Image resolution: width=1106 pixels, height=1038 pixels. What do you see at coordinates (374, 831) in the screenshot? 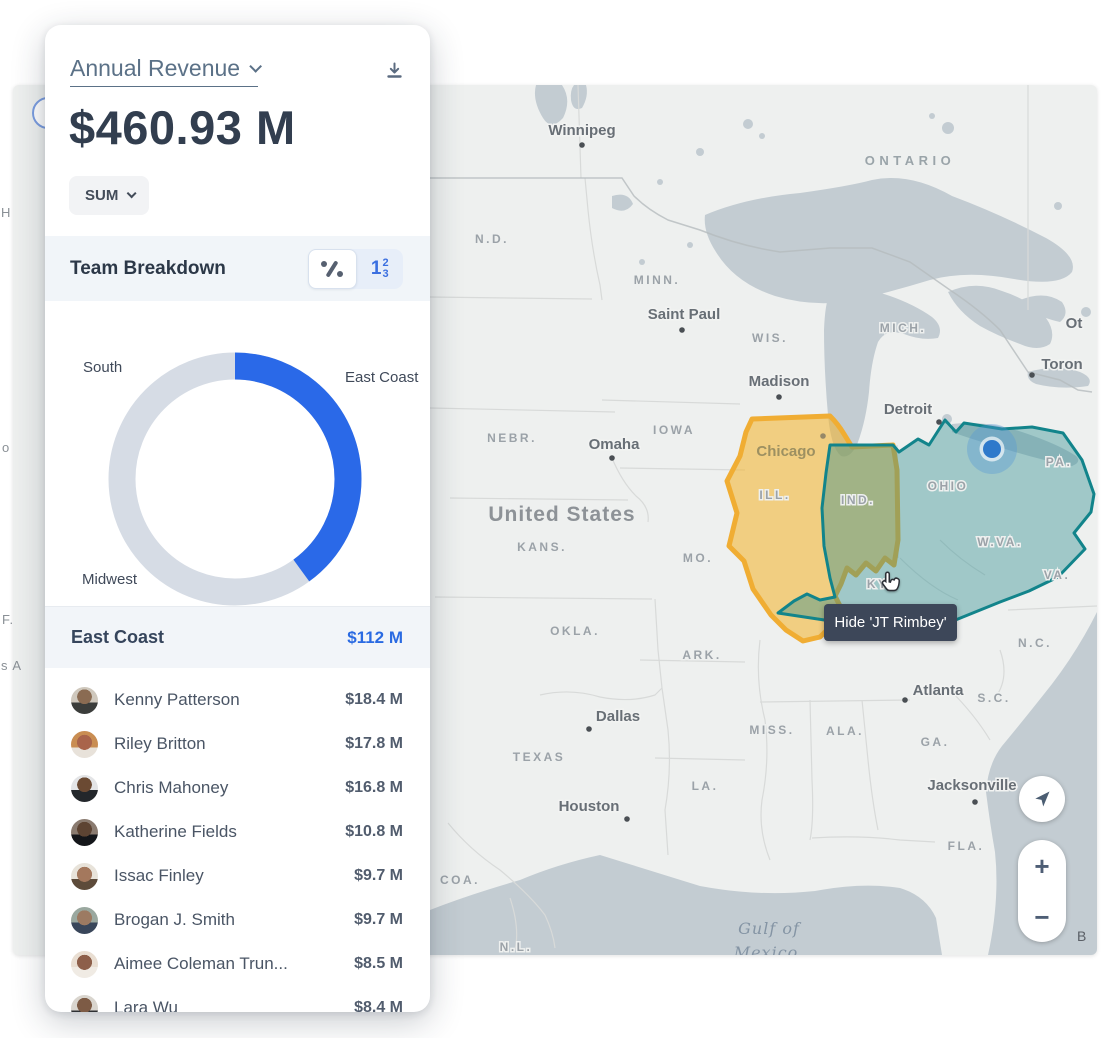
I see `member-value: $10.8 M` at bounding box center [374, 831].